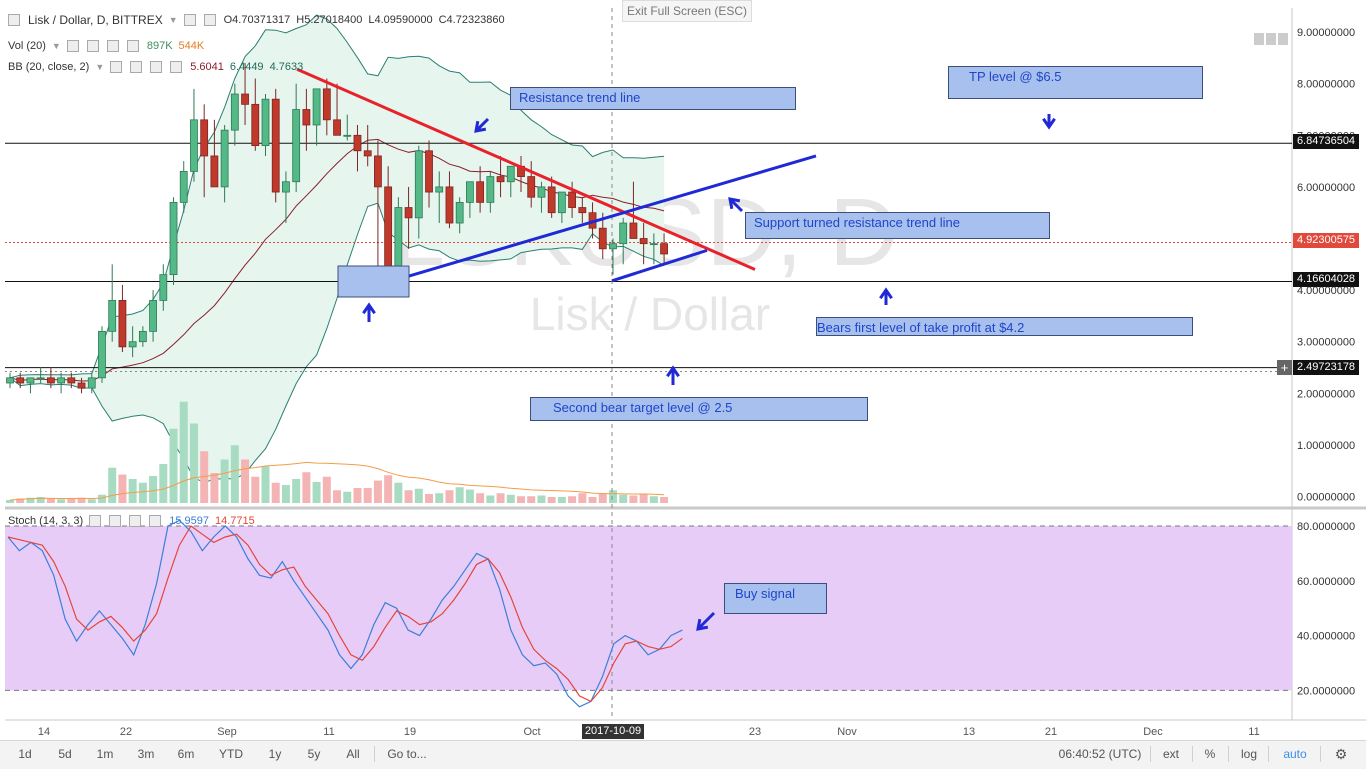 This screenshot has width=1366, height=769. I want to click on price-axis-label: 6.00000000, so click(1326, 188).